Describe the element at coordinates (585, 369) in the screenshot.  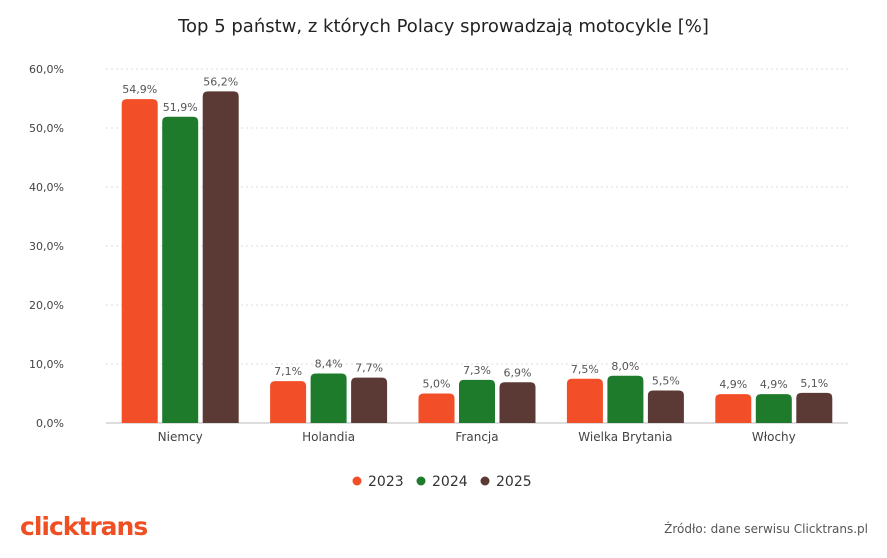
I see `data-label: 7,5%` at that location.